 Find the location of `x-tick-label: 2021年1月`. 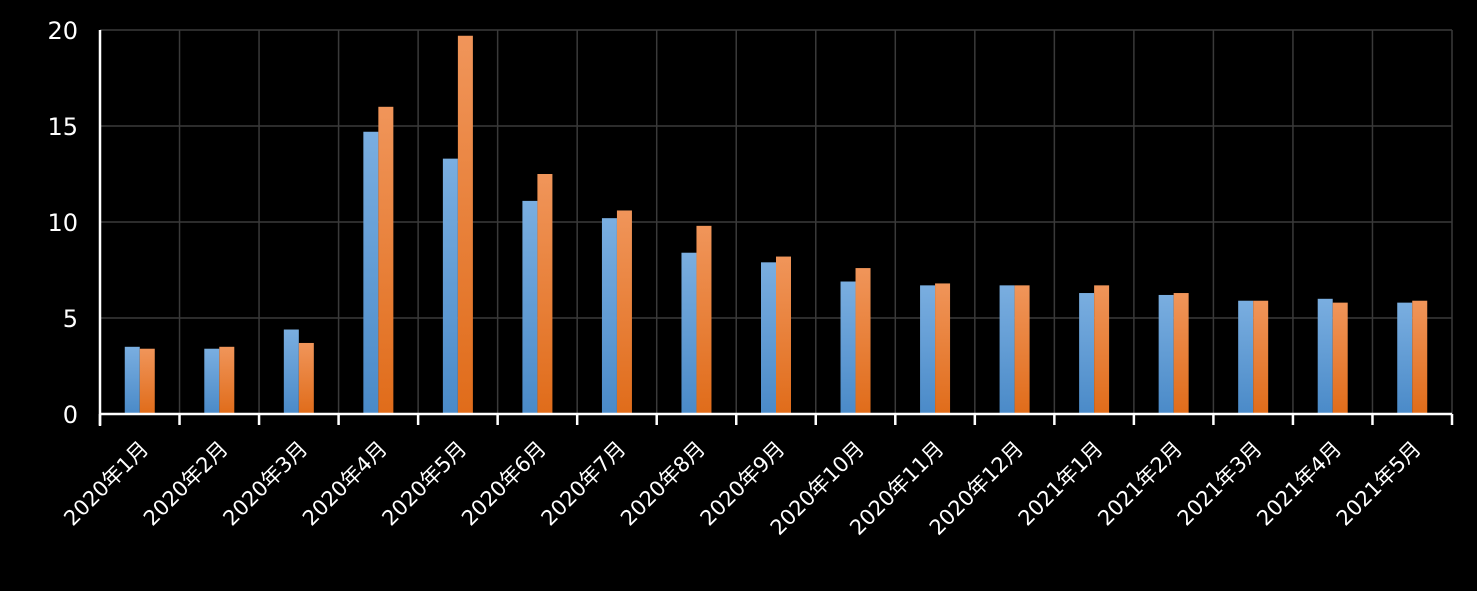

x-tick-label: 2021年1月 is located at coordinates (1061, 484).